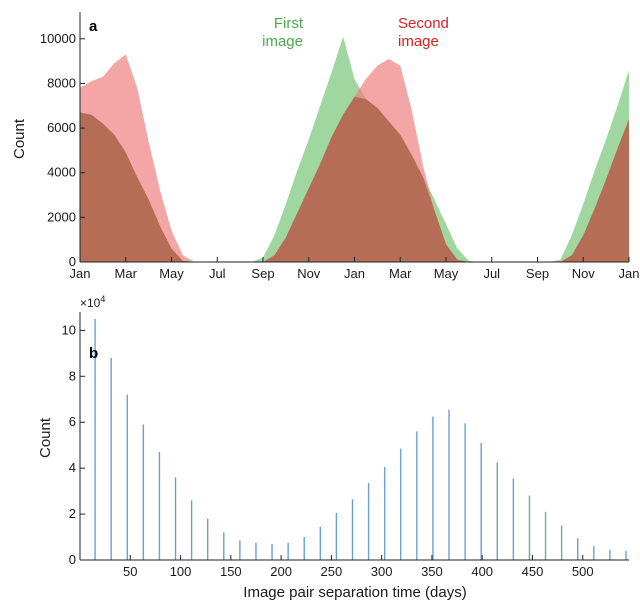 The height and width of the screenshot is (600, 640). I want to click on panel-b-ylabel: Count, so click(45, 437).